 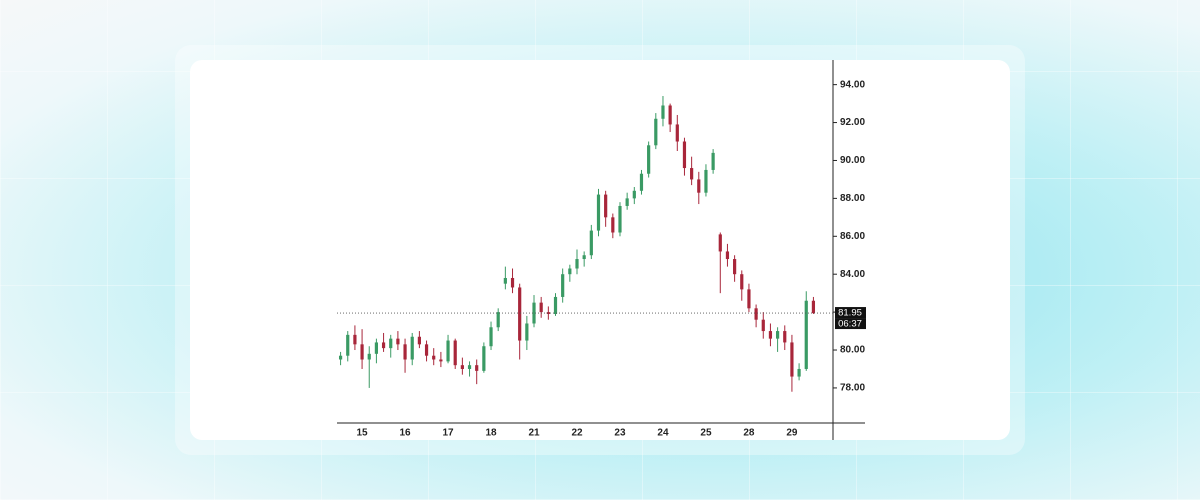 I want to click on y-tick-label: 94.00, so click(x=852, y=84).